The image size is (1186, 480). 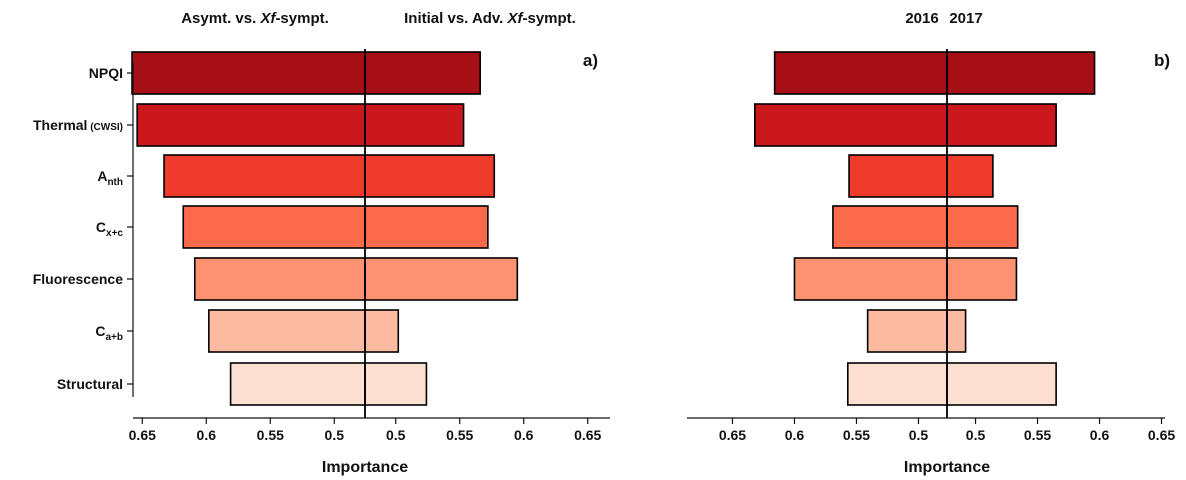 I want to click on panel-a-category-label-0: NPQI, so click(x=106, y=73).